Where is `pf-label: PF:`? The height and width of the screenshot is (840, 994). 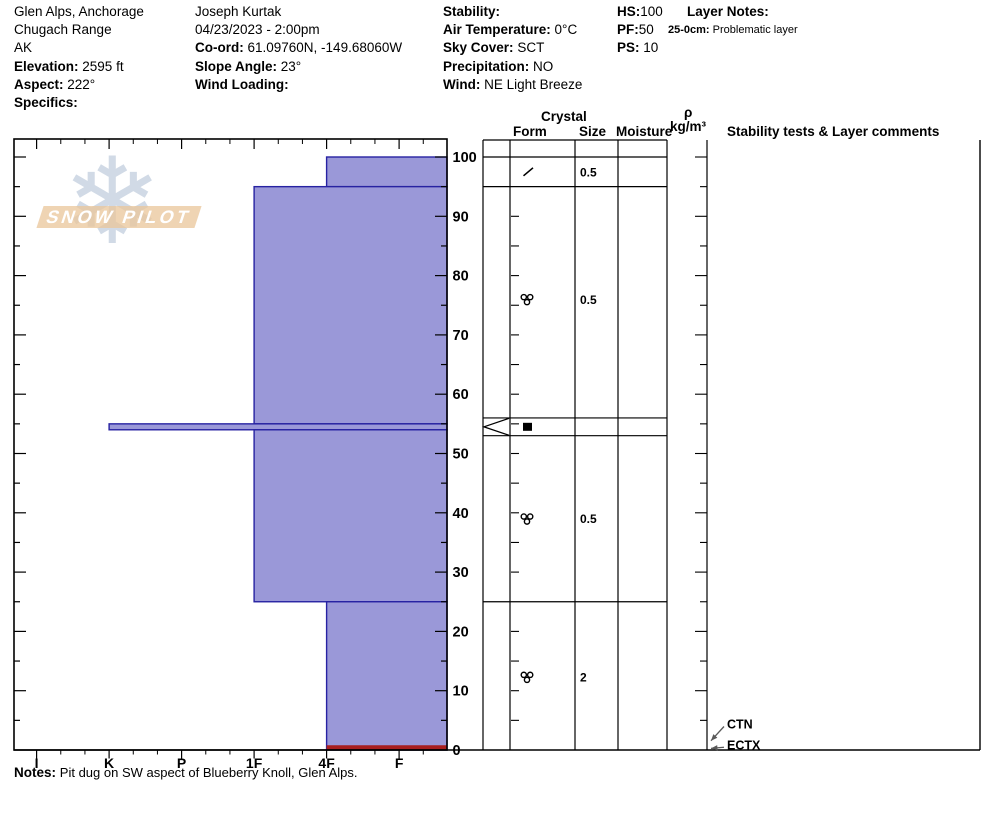
pf-label: PF: is located at coordinates (628, 30).